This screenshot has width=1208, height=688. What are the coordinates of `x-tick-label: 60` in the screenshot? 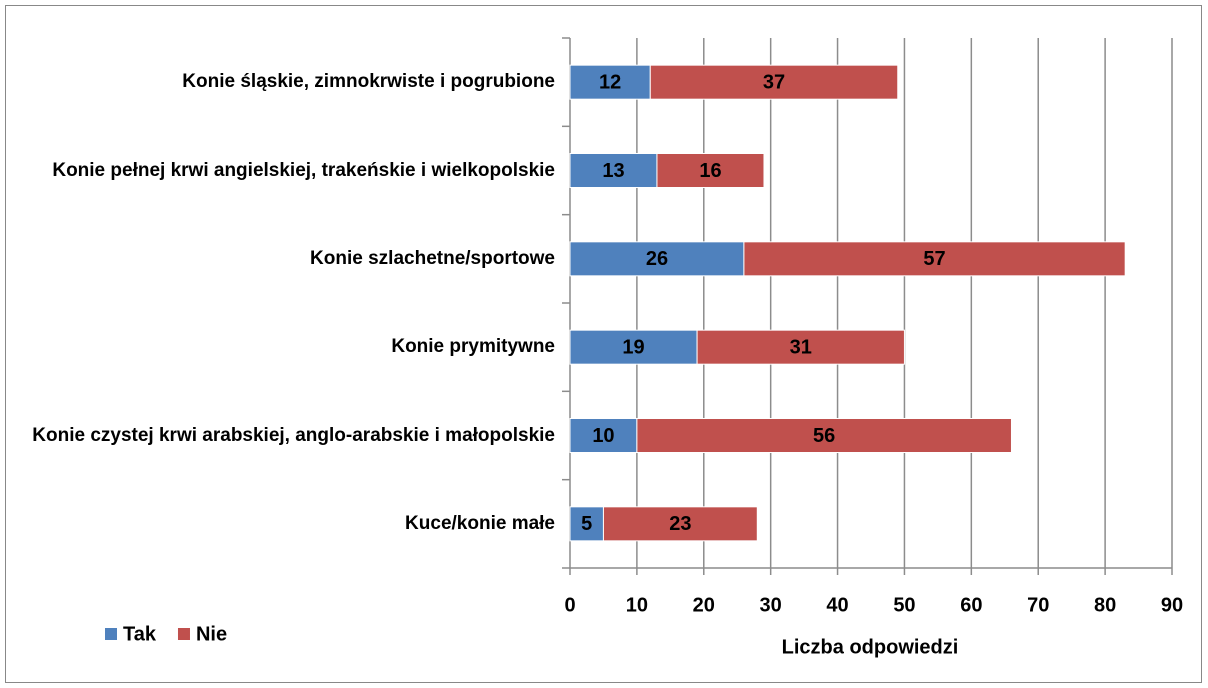 It's located at (971, 605).